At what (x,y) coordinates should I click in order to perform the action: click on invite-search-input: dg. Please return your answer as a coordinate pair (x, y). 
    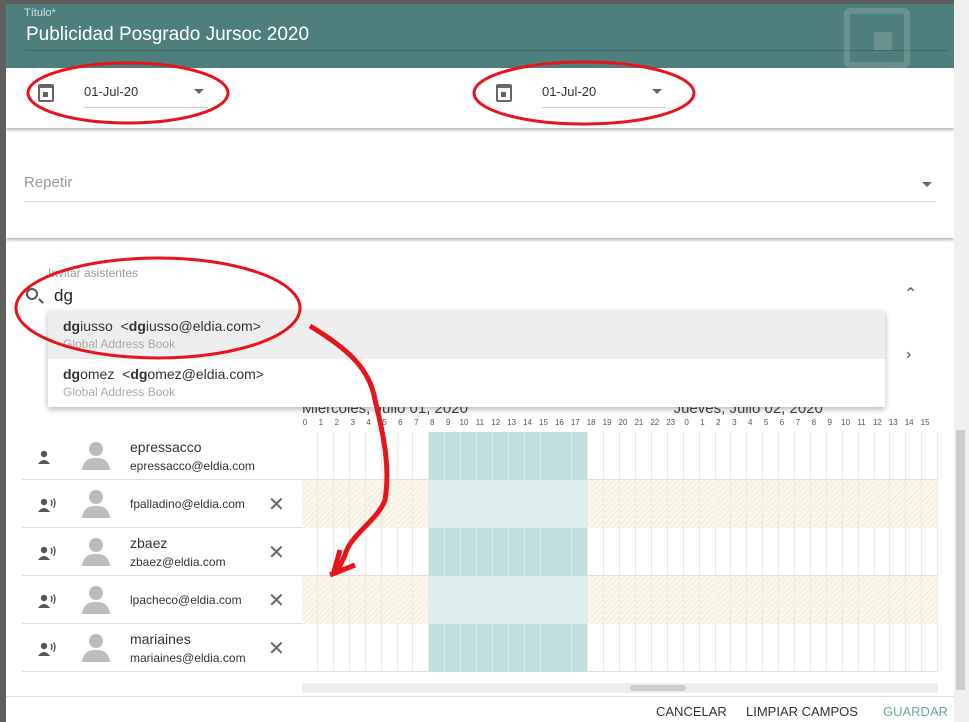
    Looking at the image, I should click on (63, 295).